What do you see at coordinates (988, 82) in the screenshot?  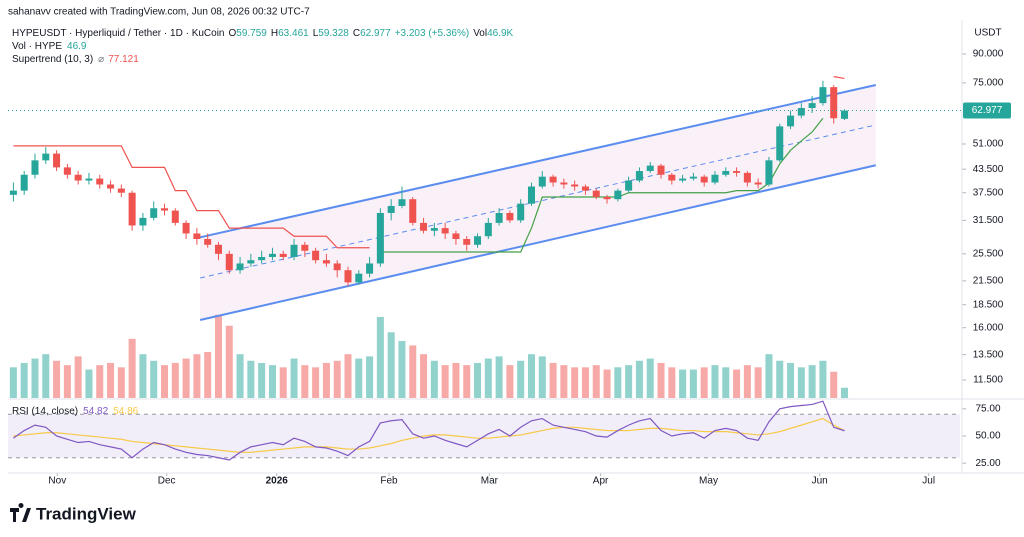 I see `y-tick-label: 75.000` at bounding box center [988, 82].